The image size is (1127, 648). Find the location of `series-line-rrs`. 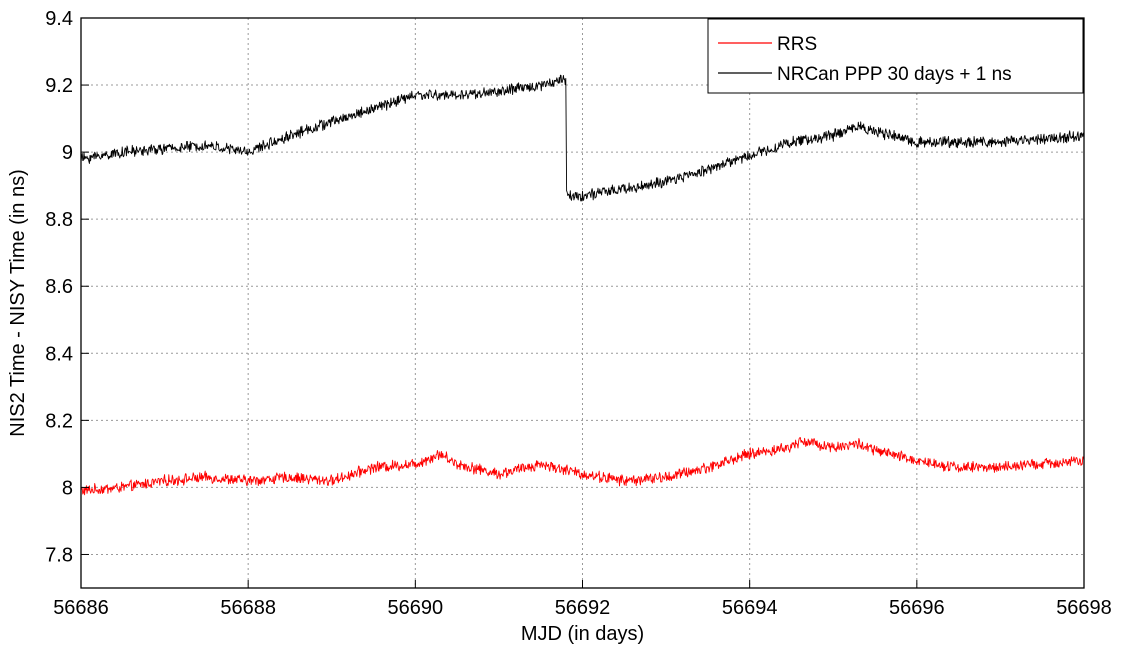

series-line-rrs is located at coordinates (582, 466).